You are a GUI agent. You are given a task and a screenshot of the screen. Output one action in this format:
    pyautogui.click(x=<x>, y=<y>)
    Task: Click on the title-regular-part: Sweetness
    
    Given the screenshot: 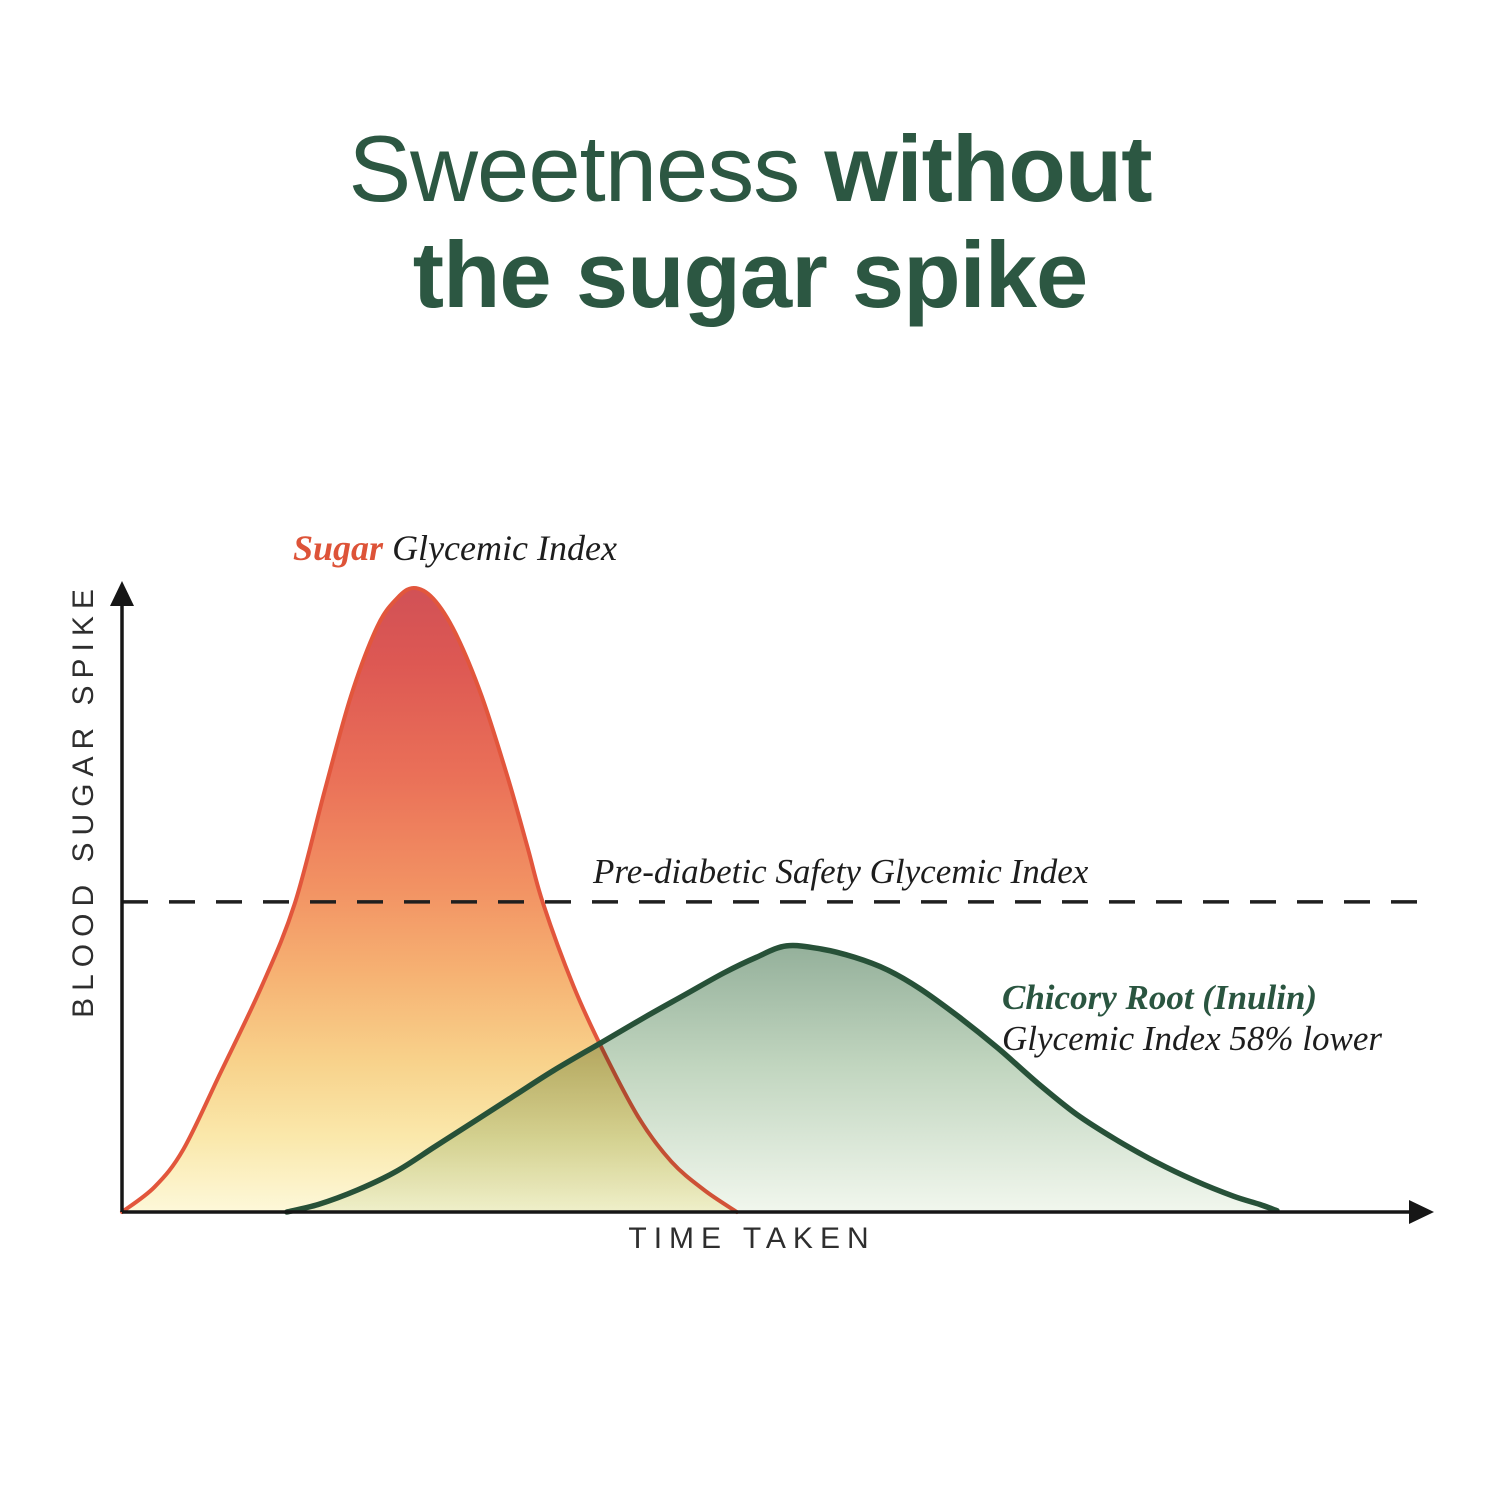 What is the action you would take?
    pyautogui.click(x=586, y=168)
    